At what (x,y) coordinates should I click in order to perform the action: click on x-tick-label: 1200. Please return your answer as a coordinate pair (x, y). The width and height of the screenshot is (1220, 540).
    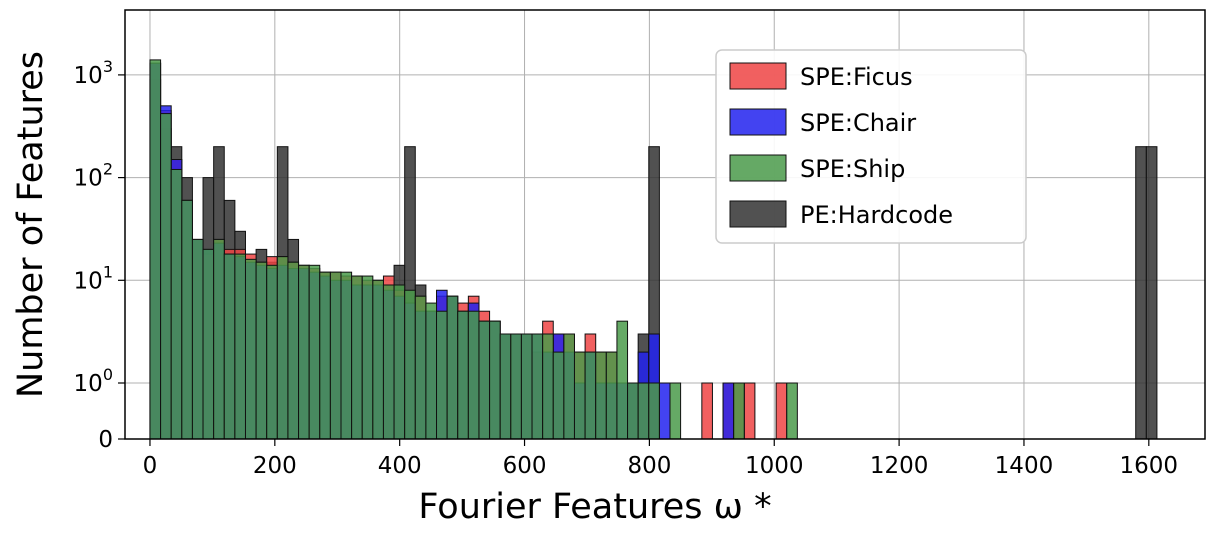
    Looking at the image, I should click on (899, 466).